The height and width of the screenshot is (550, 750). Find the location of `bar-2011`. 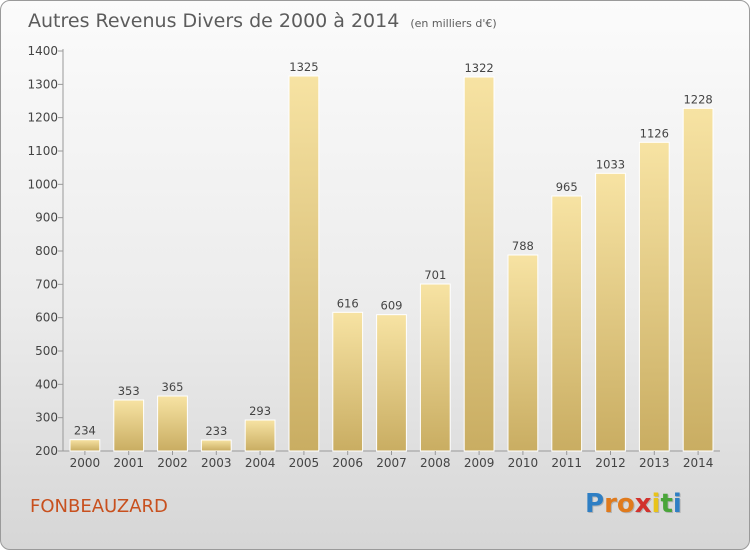

bar-2011 is located at coordinates (567, 323).